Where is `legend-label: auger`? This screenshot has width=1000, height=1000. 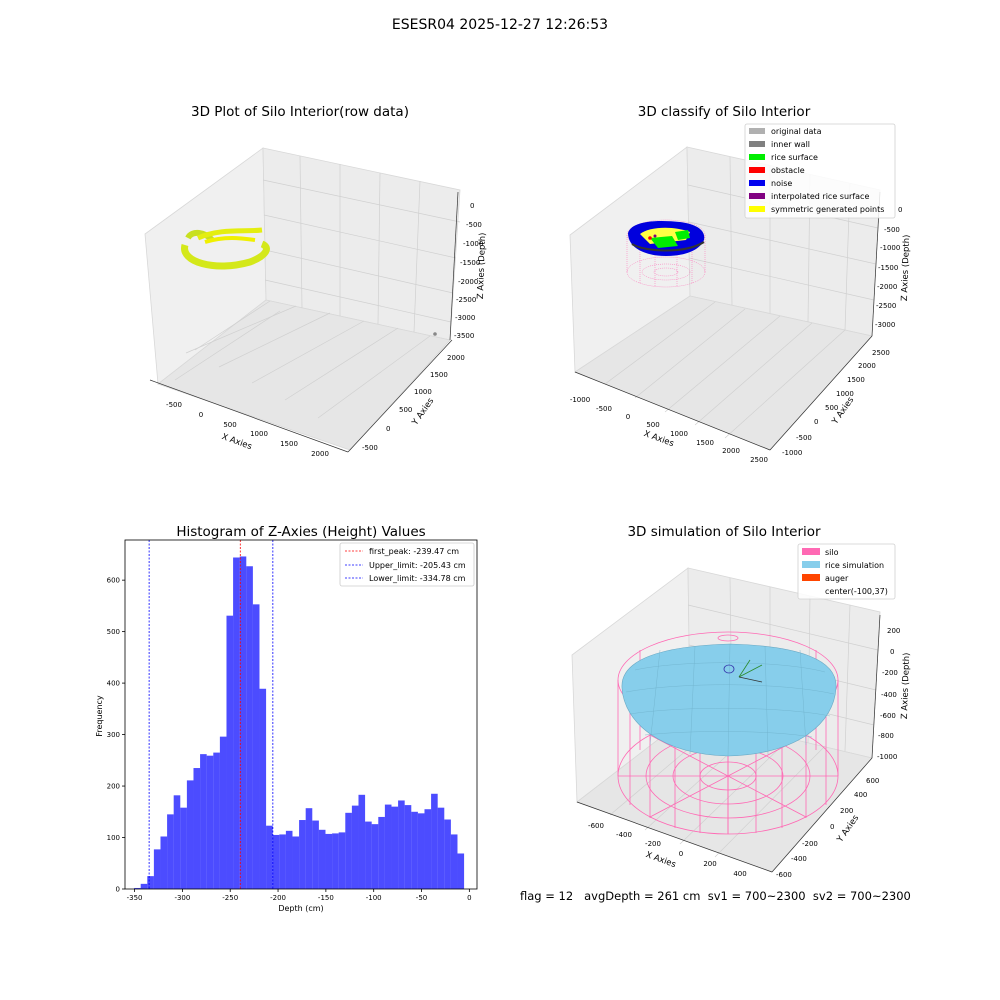 legend-label: auger is located at coordinates (837, 578).